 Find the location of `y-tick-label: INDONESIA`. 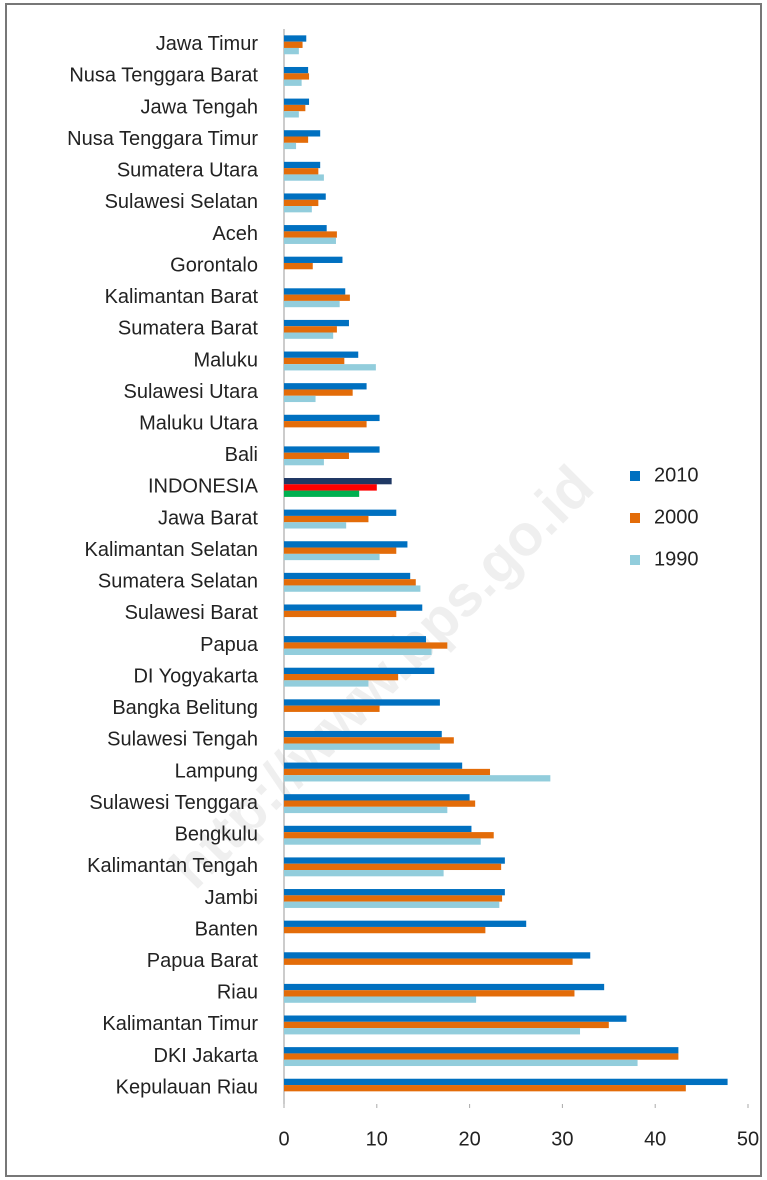

y-tick-label: INDONESIA is located at coordinates (203, 487).